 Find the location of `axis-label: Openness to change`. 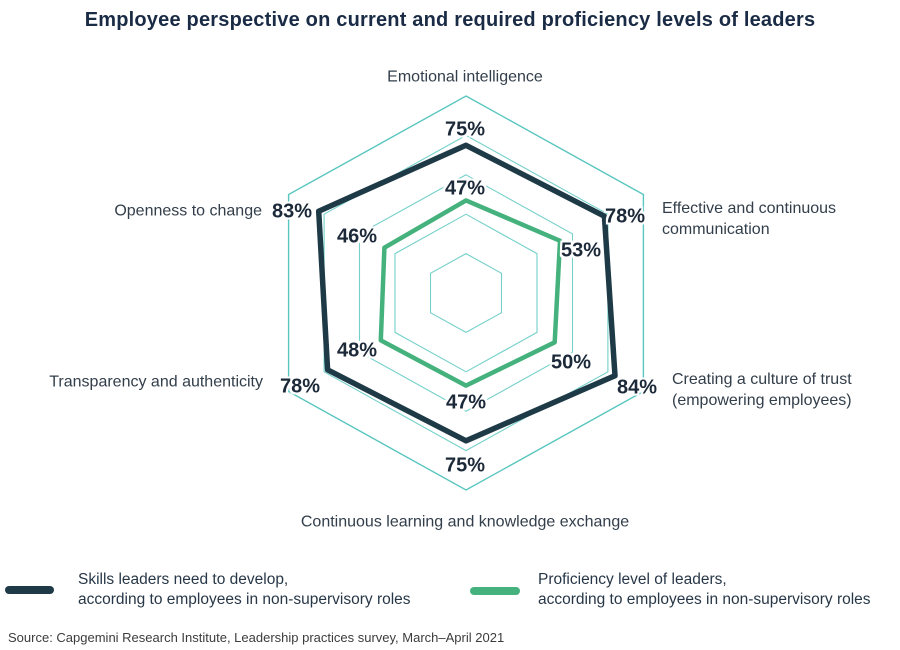

axis-label: Openness to change is located at coordinates (188, 211).